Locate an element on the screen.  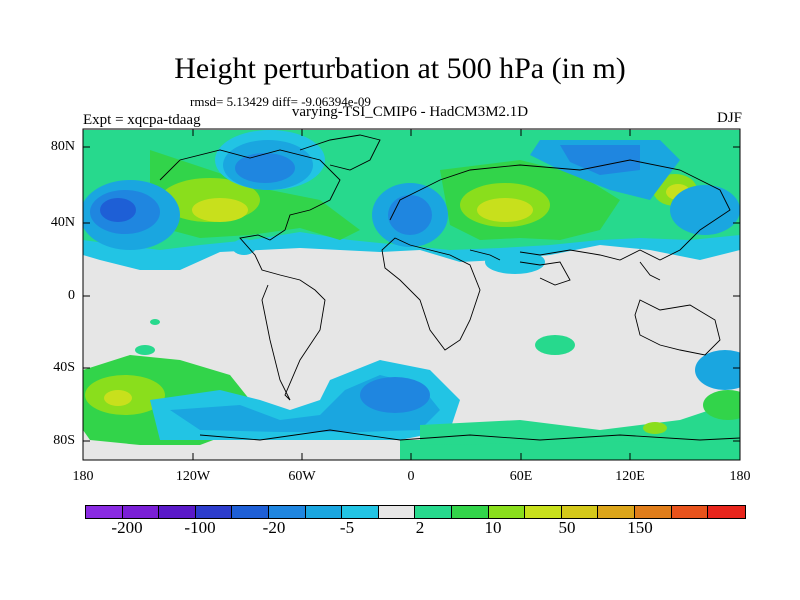
lat-label-40n: 40N is located at coordinates (62, 222).